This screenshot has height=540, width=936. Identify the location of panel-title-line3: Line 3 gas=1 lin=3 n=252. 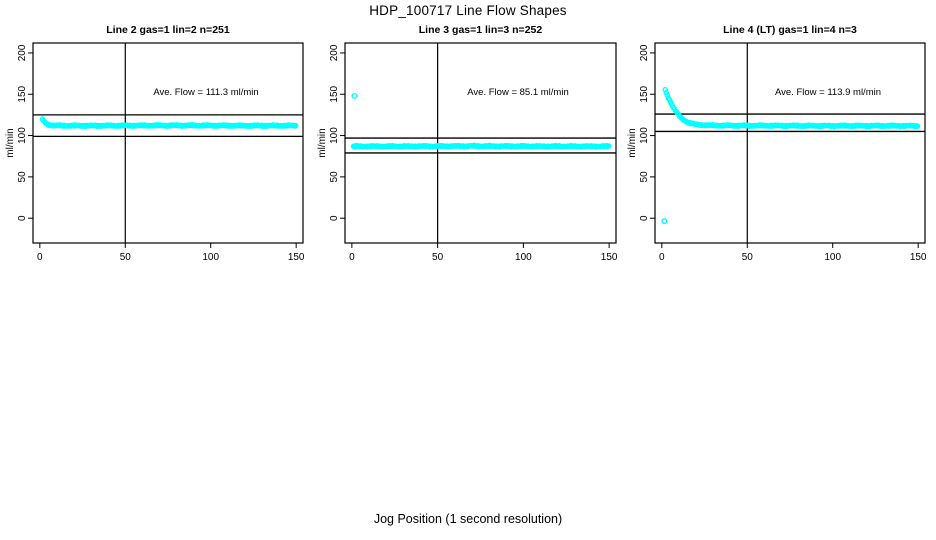
(480, 30).